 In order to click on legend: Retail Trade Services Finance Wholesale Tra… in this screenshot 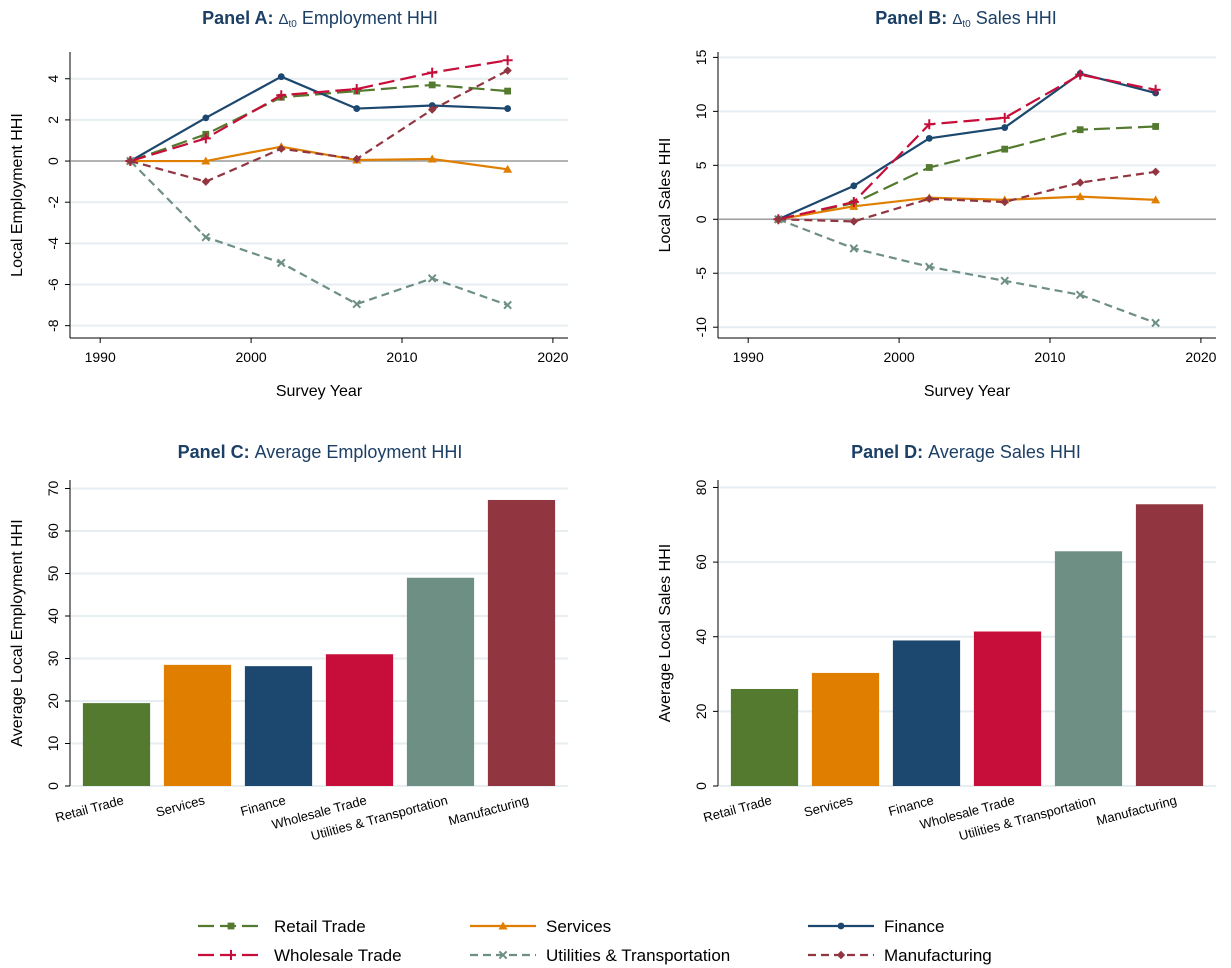, I will do `click(595, 941)`.